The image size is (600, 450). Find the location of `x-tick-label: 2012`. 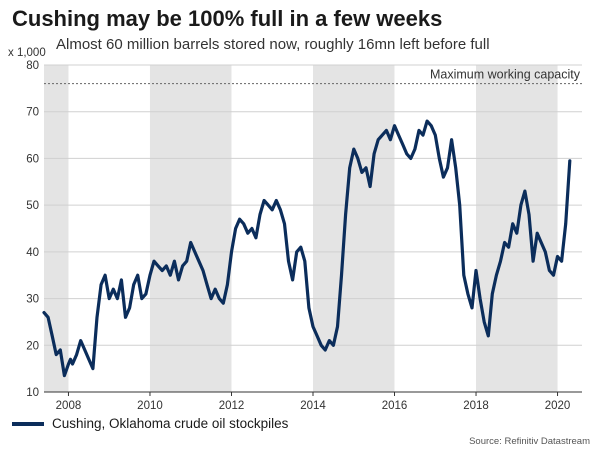

x-tick-label: 2012 is located at coordinates (232, 406).